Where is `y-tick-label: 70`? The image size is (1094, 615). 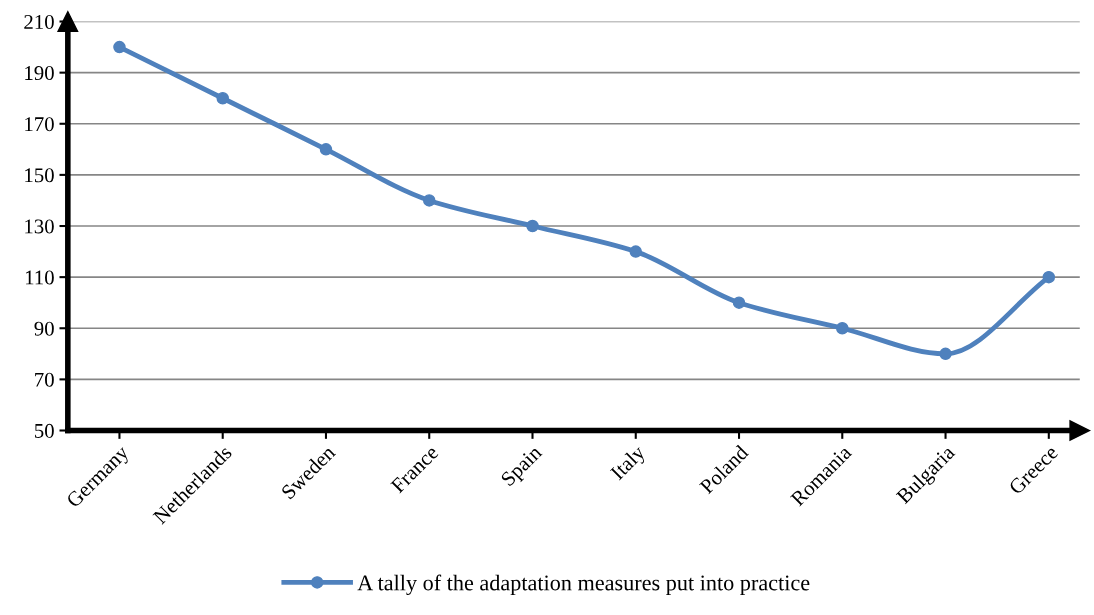 y-tick-label: 70 is located at coordinates (44, 379).